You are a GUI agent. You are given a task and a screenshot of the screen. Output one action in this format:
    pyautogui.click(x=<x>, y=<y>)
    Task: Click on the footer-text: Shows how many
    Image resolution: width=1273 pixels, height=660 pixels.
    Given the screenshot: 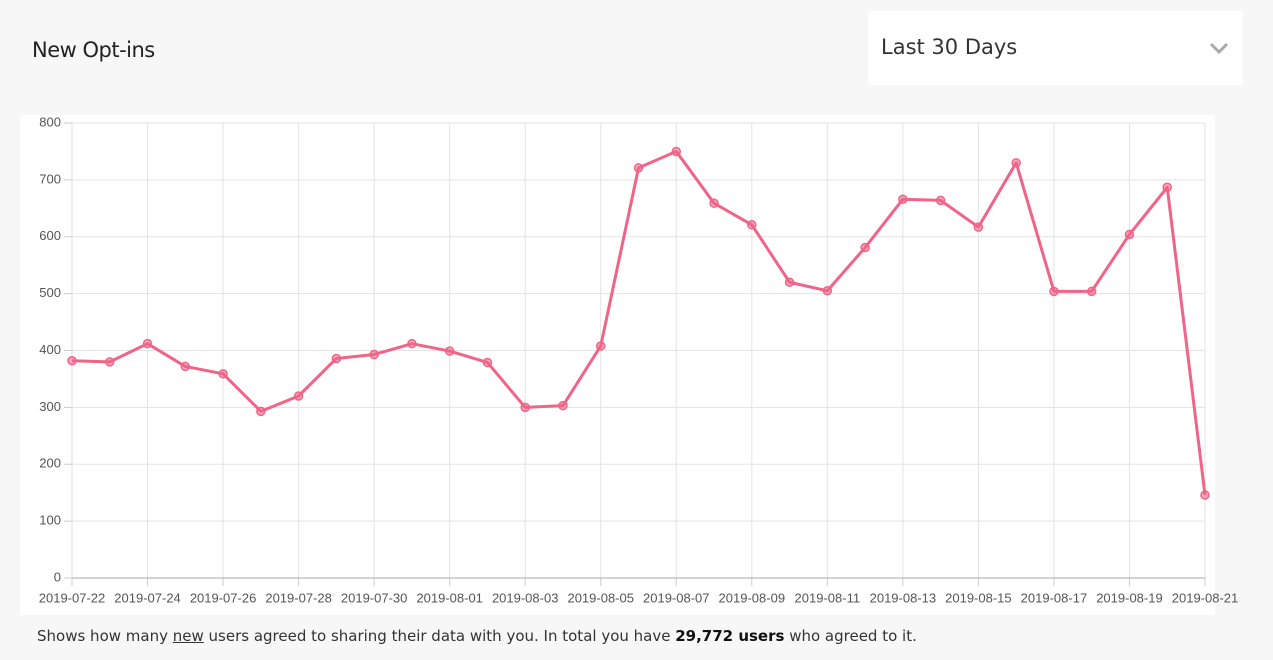 What is the action you would take?
    pyautogui.click(x=105, y=636)
    